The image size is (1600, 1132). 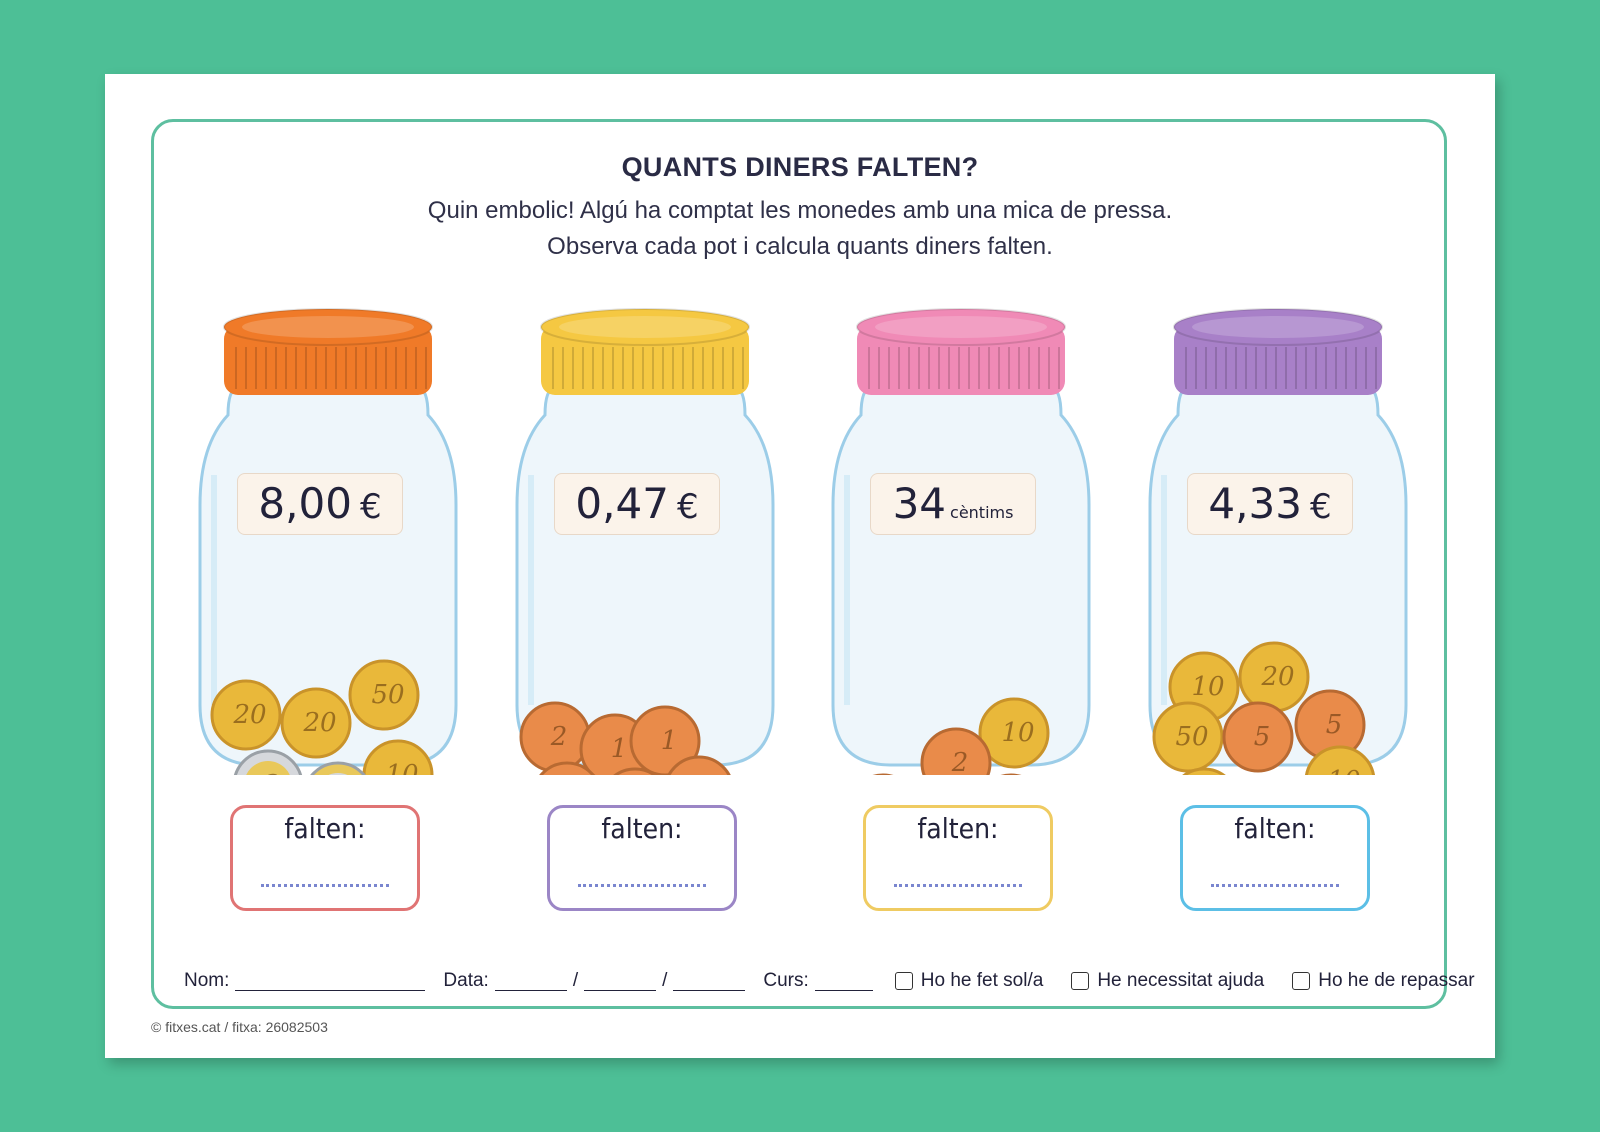 I want to click on worksheet-title: QUANTS DINERS FALTEN?, so click(x=800, y=167).